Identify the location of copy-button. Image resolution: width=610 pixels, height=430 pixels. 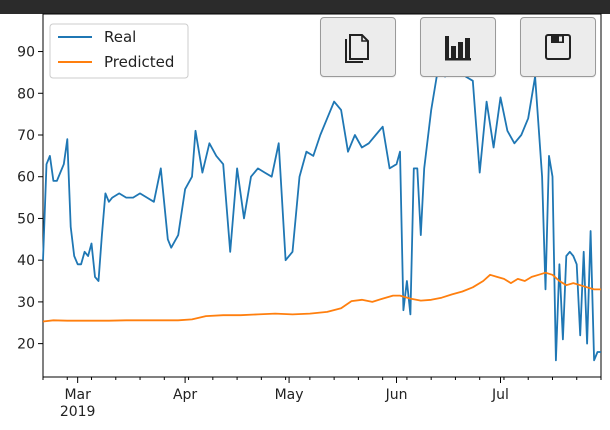
(358, 47).